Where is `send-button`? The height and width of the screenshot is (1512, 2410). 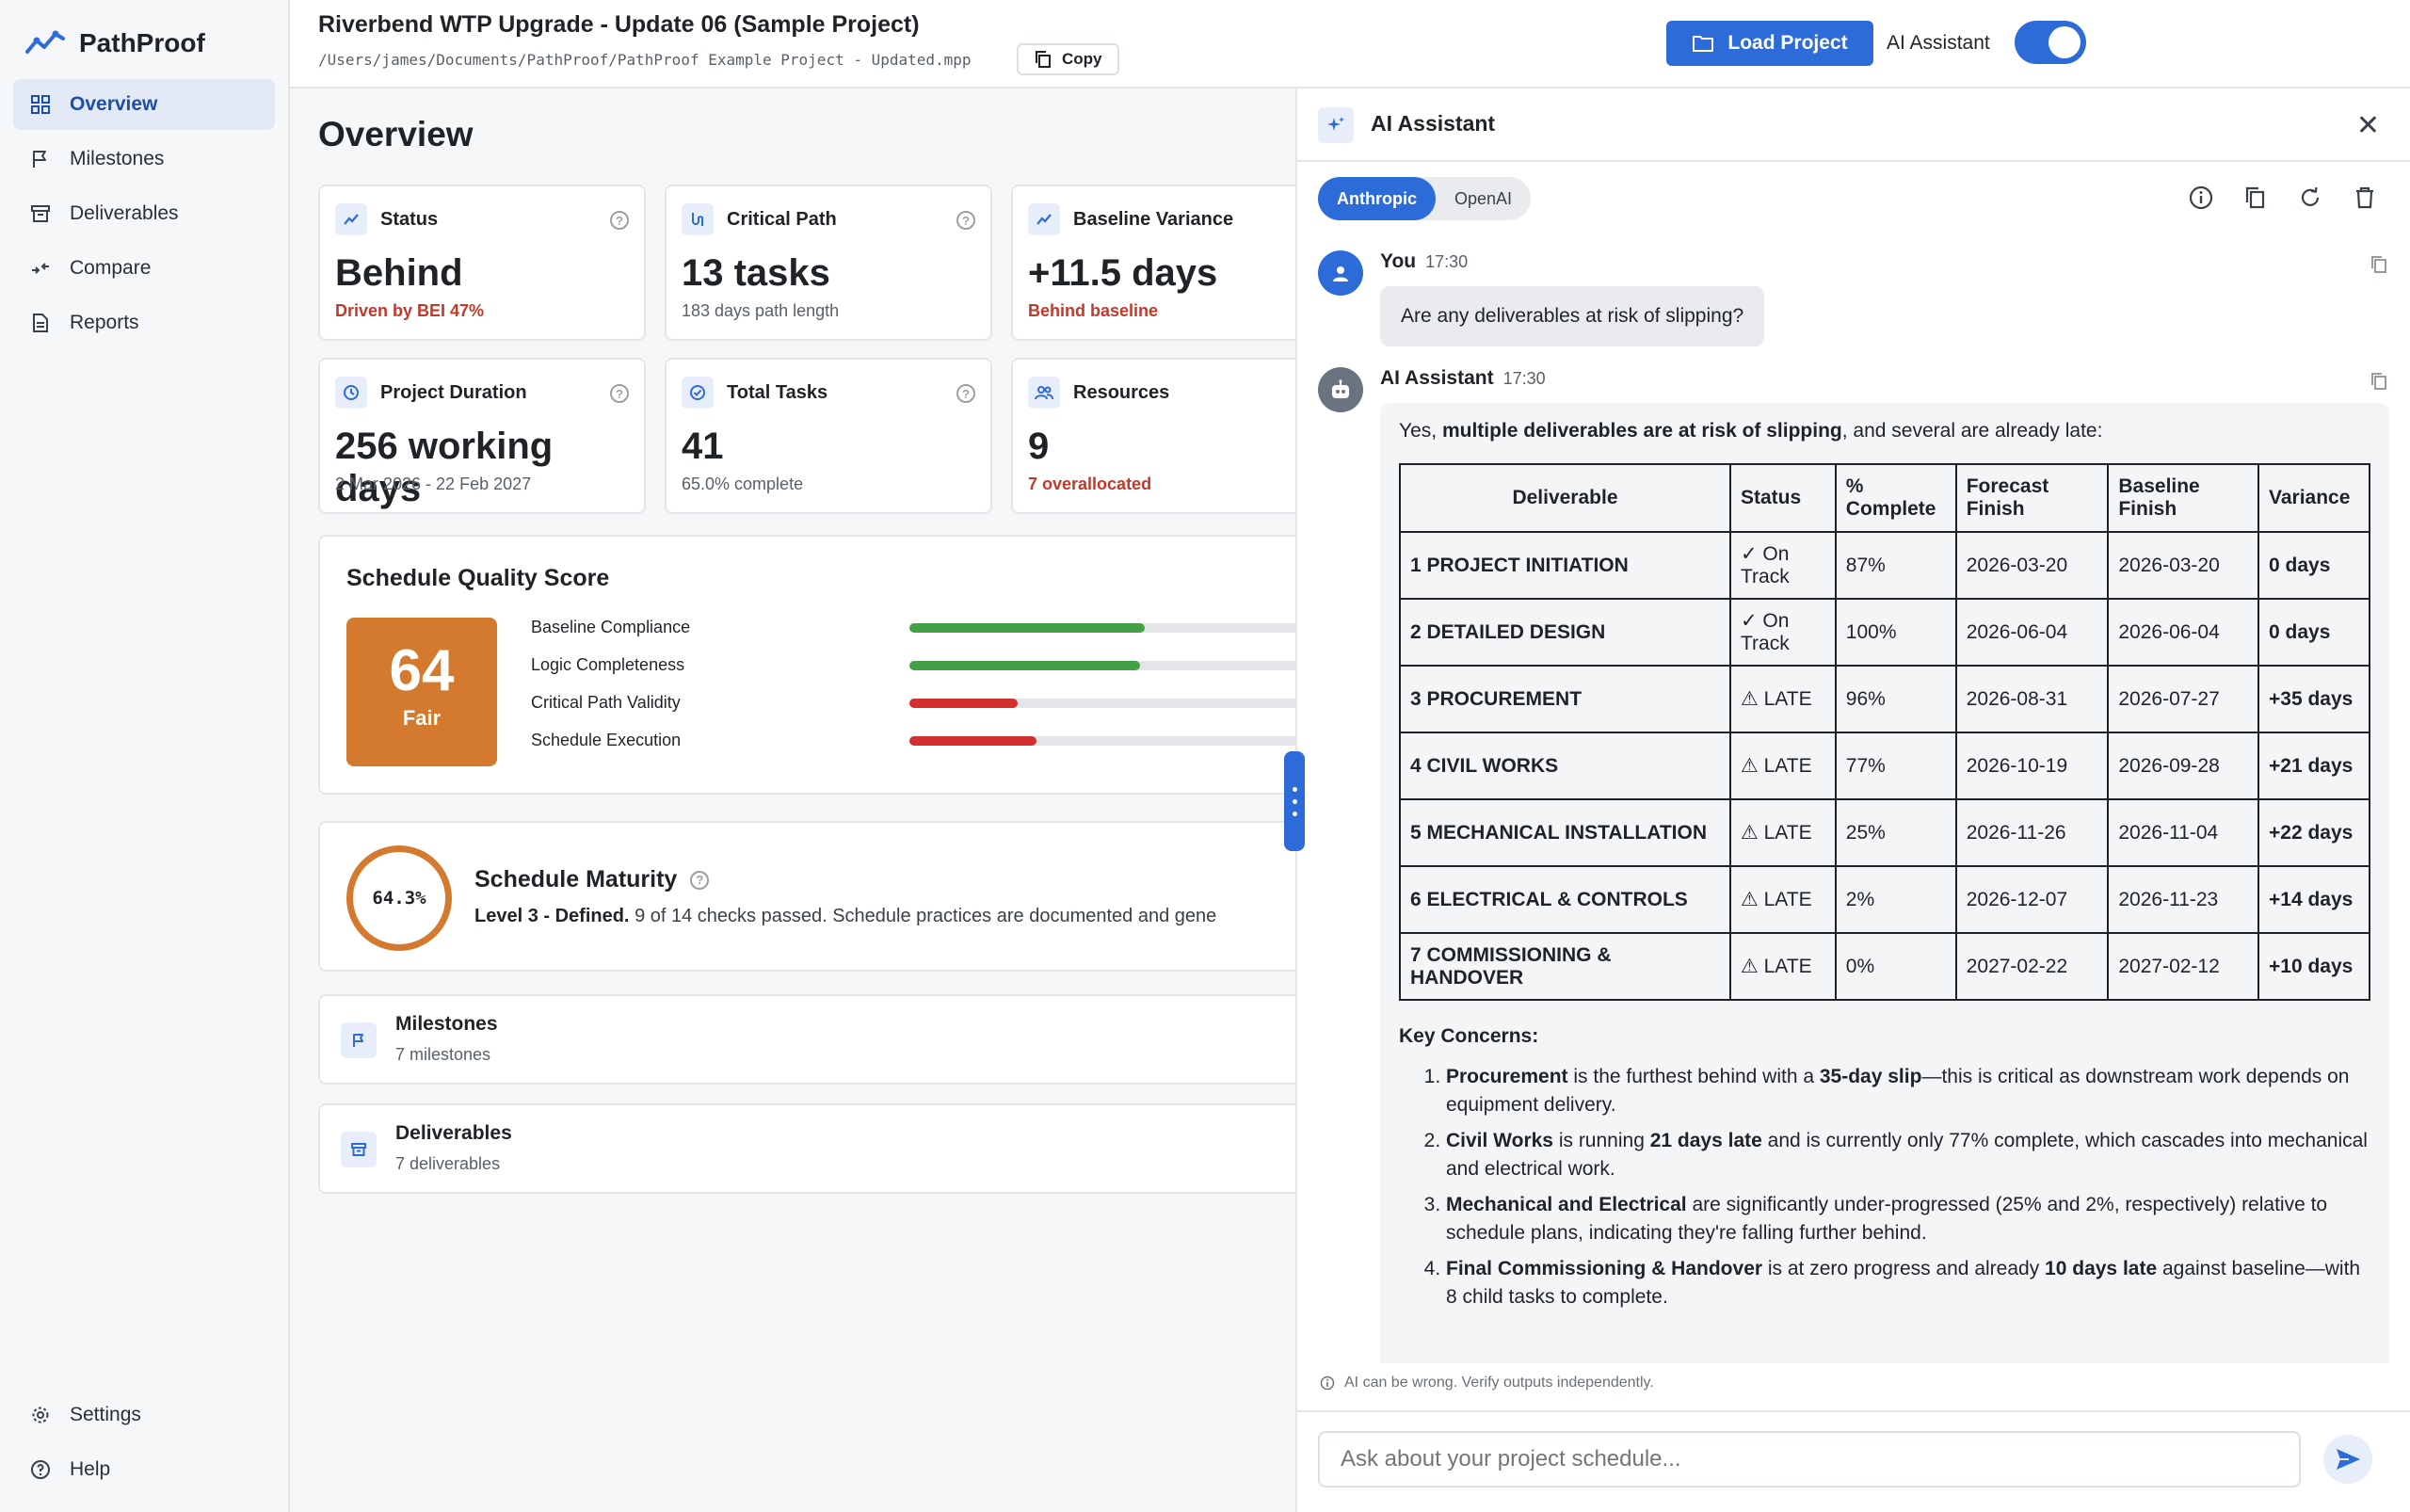
send-button is located at coordinates (2347, 1459).